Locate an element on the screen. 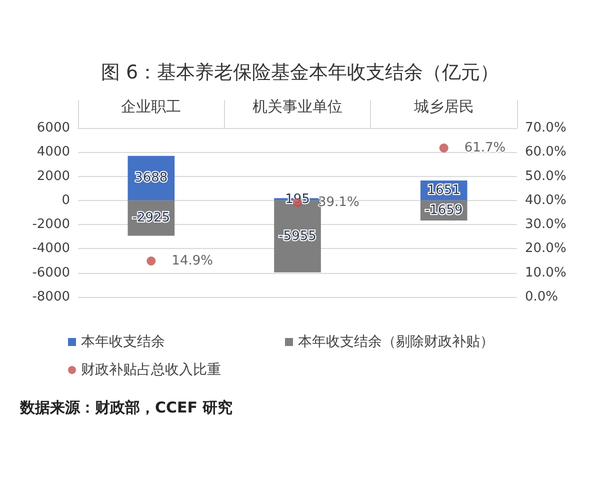  data-label: 3688 is located at coordinates (151, 178).